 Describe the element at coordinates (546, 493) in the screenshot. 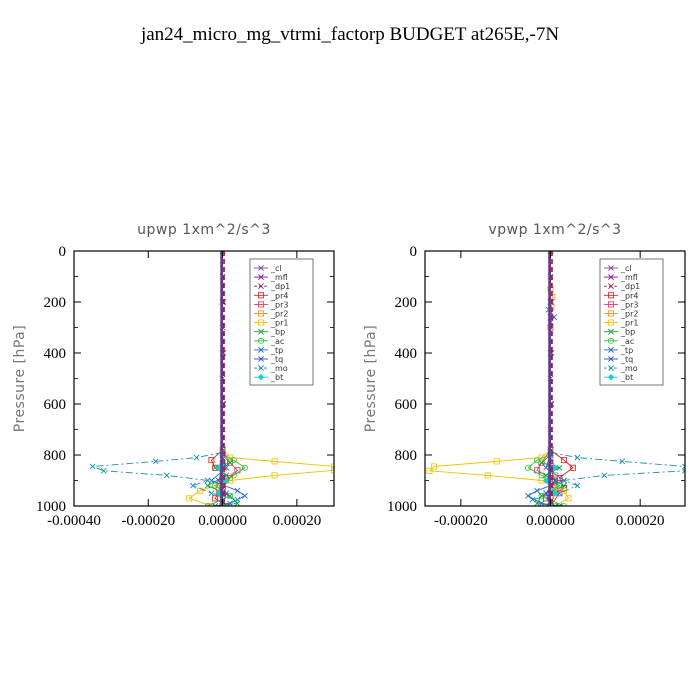

I see `data-point-tq` at that location.